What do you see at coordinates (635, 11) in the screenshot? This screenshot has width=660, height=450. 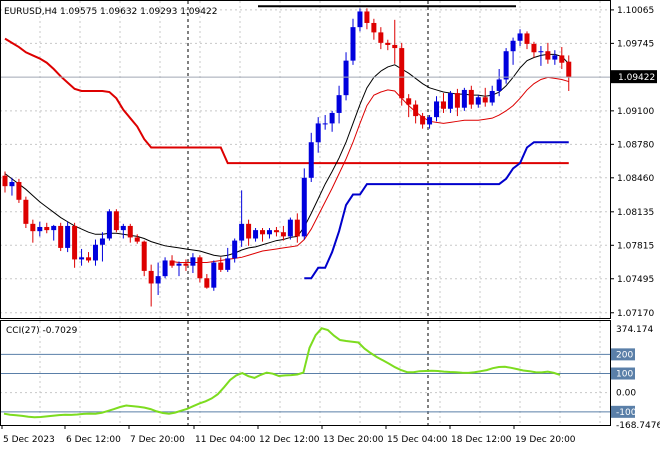 I see `price-tick-label: 1.10065` at bounding box center [635, 11].